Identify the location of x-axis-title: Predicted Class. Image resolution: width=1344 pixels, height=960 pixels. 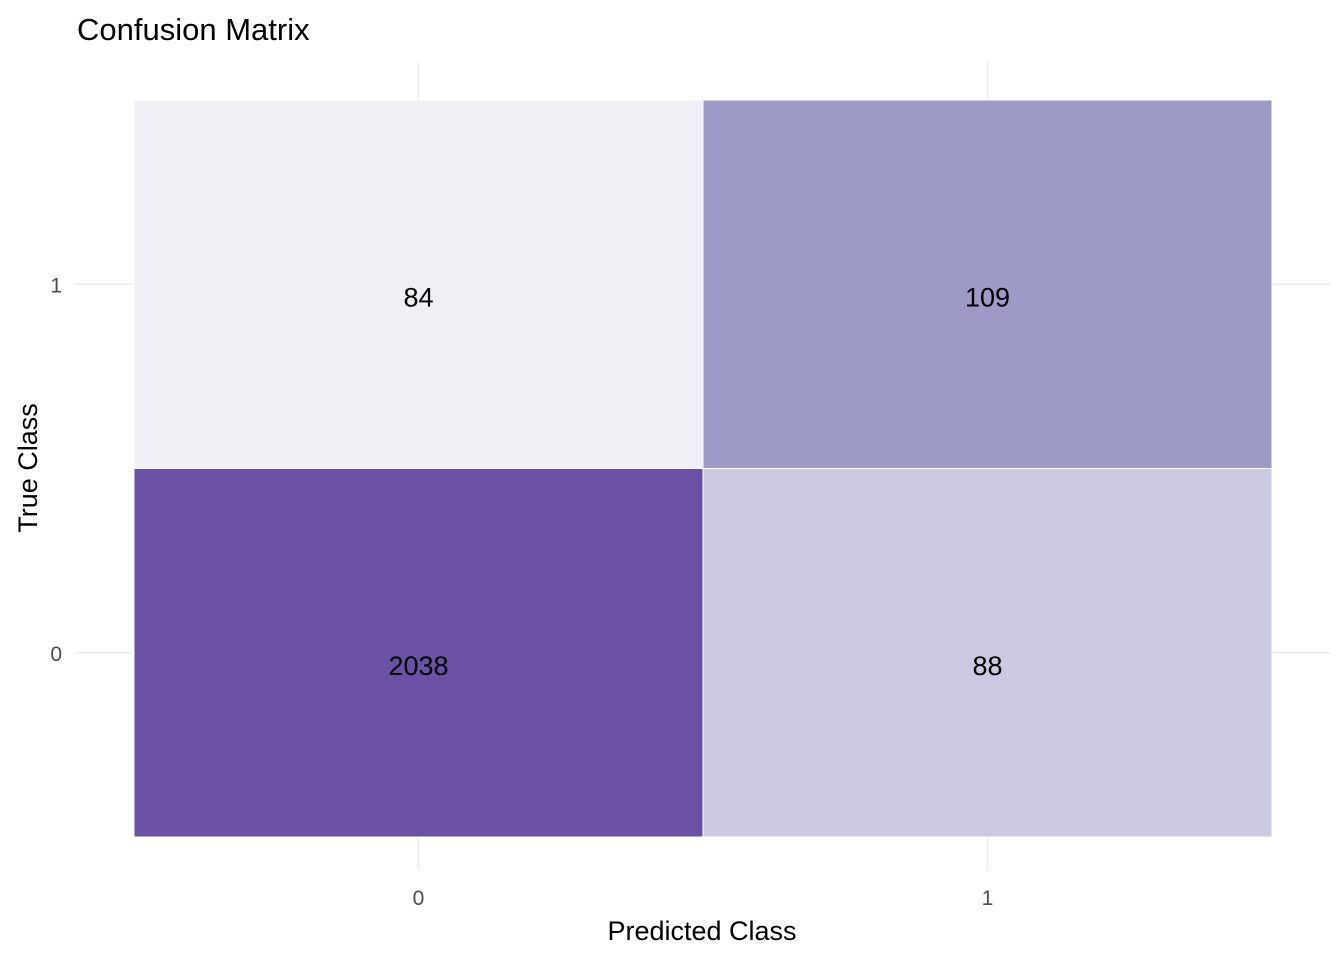
(701, 931).